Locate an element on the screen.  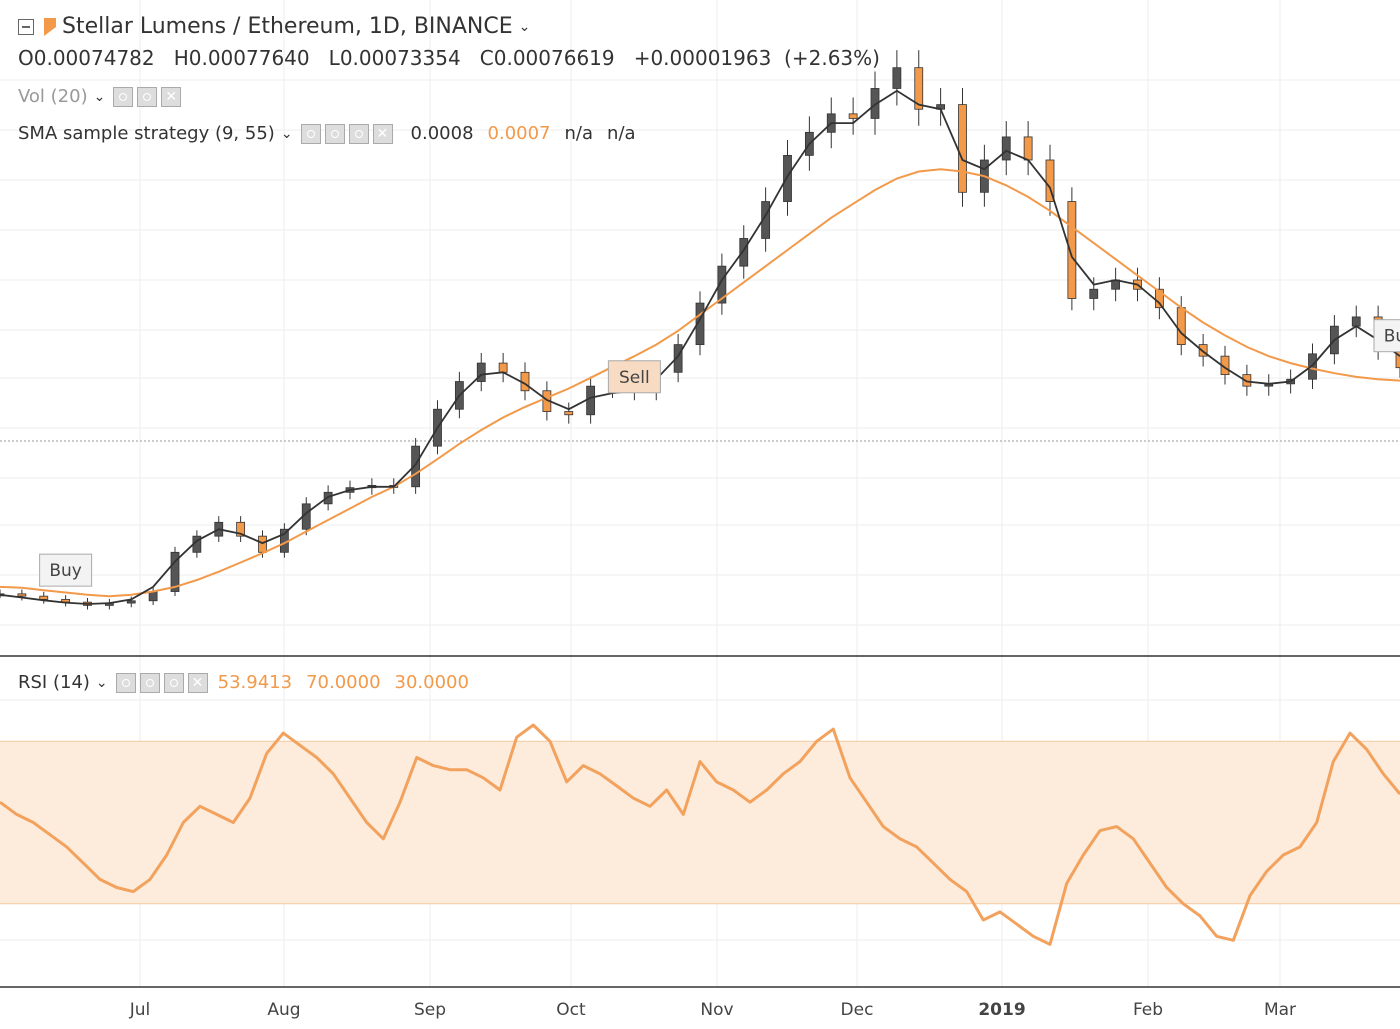
sma-value-4: n/a is located at coordinates (621, 133).